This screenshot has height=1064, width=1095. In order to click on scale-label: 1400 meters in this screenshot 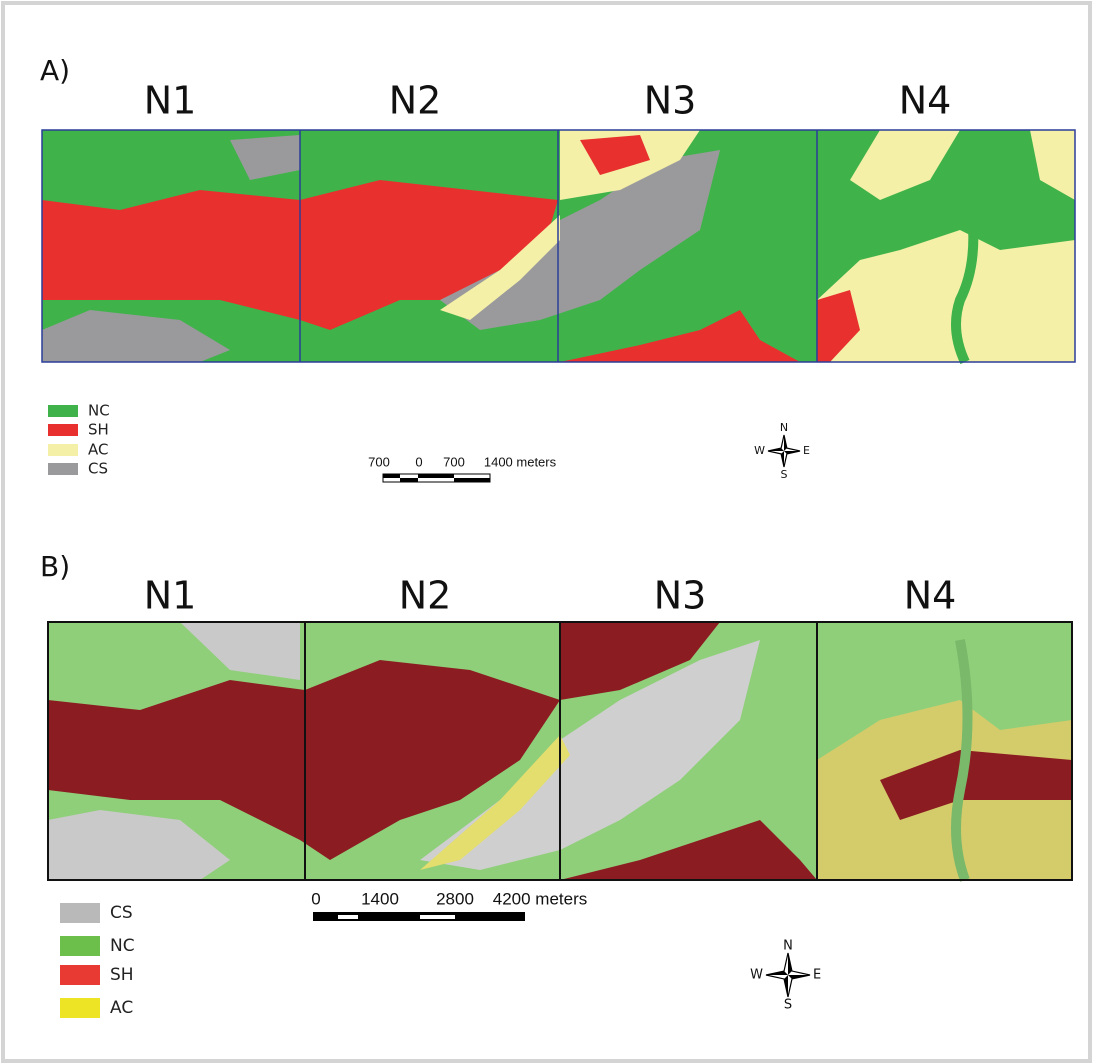, I will do `click(520, 461)`.